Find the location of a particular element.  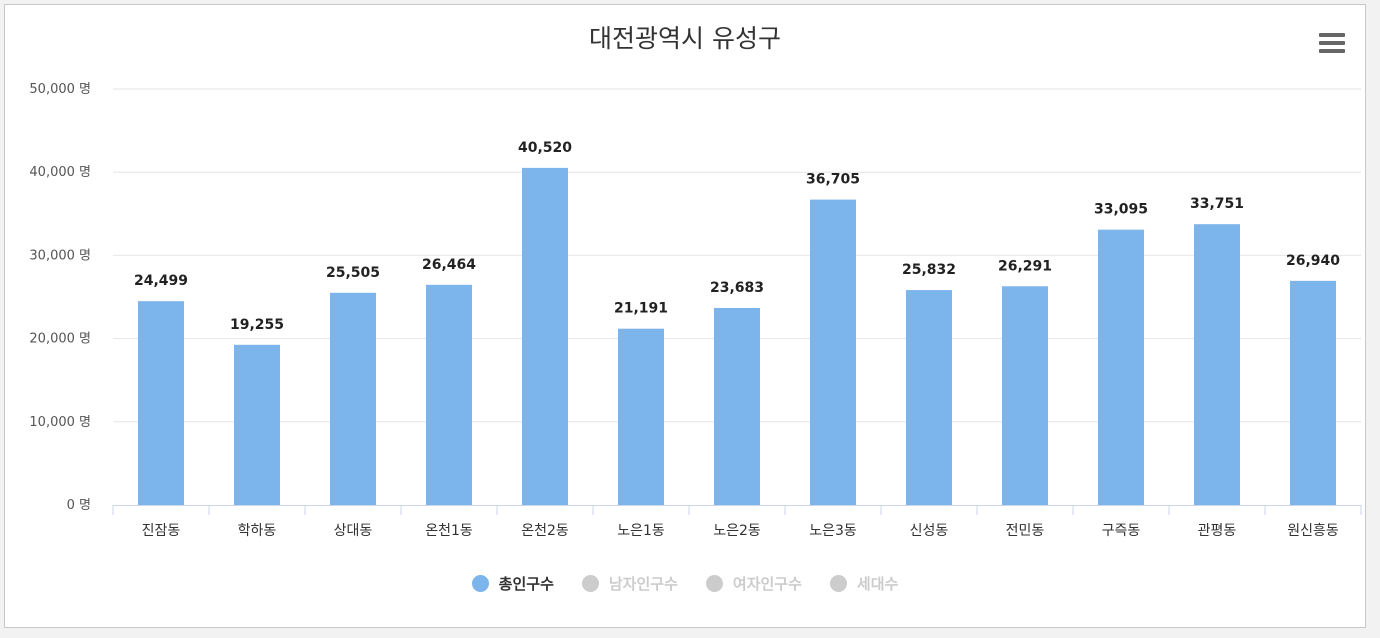

hamburger-menu-icon is located at coordinates (1332, 44).